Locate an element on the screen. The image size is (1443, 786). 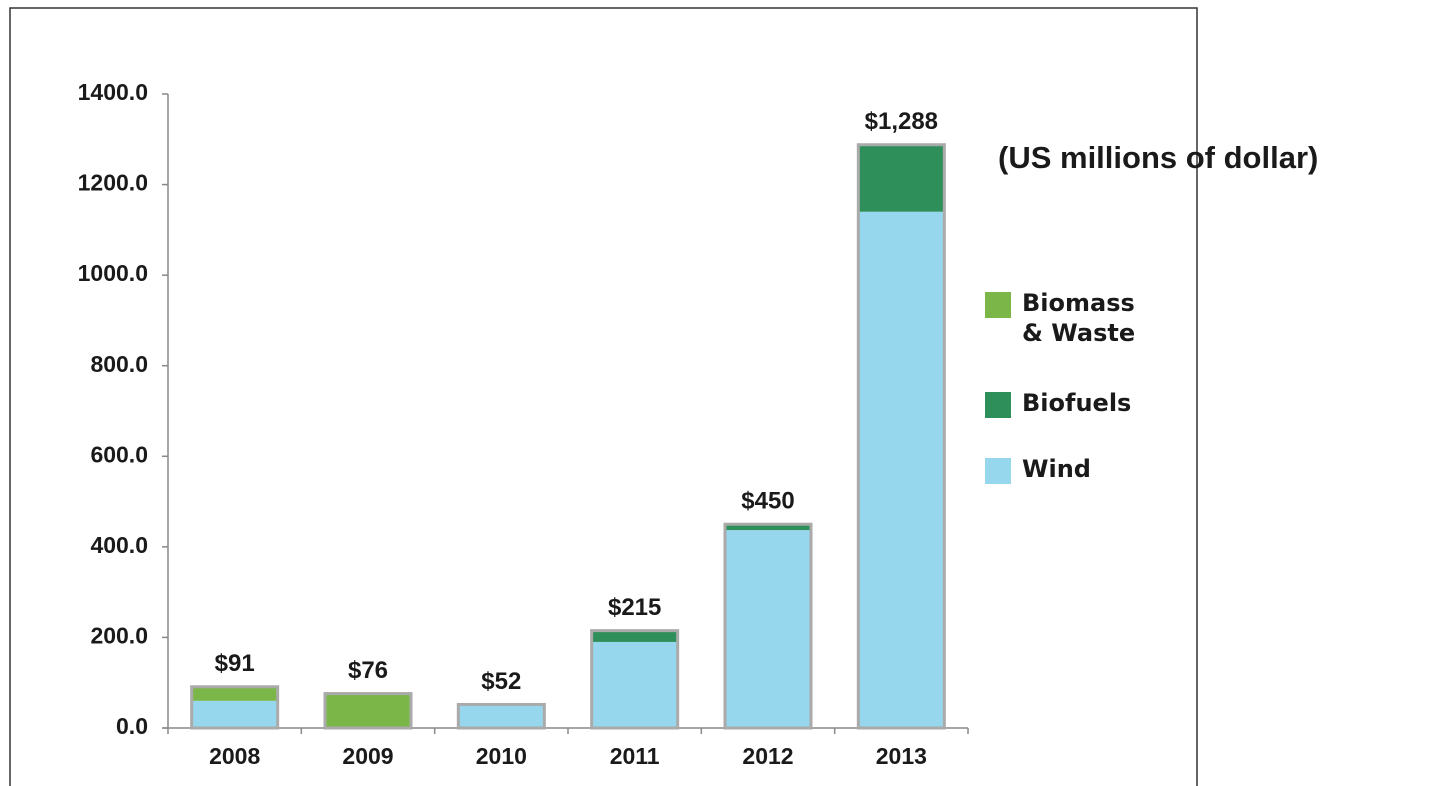
x-tick-label: 2011 is located at coordinates (635, 756).